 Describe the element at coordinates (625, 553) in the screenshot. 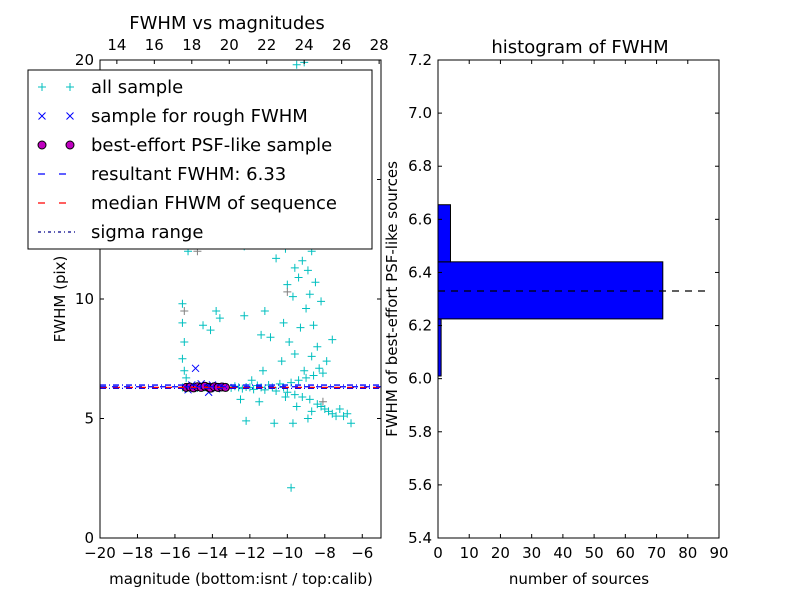

I see `x-tick-label: 60` at that location.